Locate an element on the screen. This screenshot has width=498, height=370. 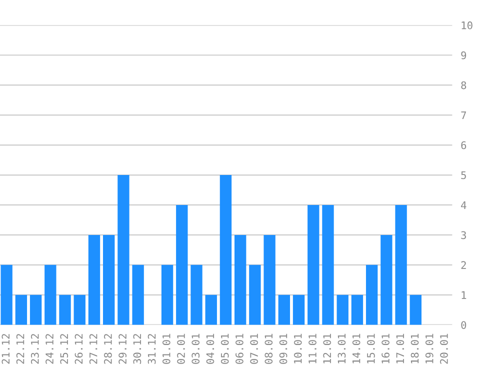
x-tick-label: 18.01 is located at coordinates (414, 349).